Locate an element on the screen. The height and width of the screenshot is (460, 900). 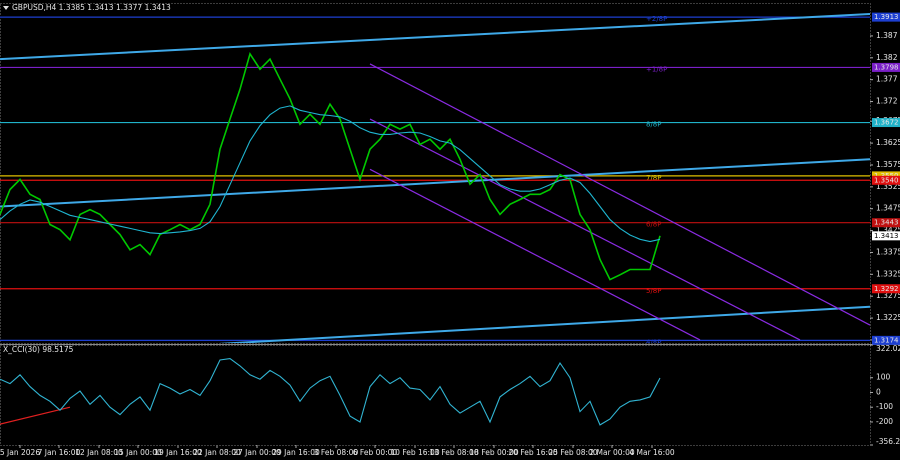
x-tick-label: 4 Mar 16:00 is located at coordinates (652, 452).